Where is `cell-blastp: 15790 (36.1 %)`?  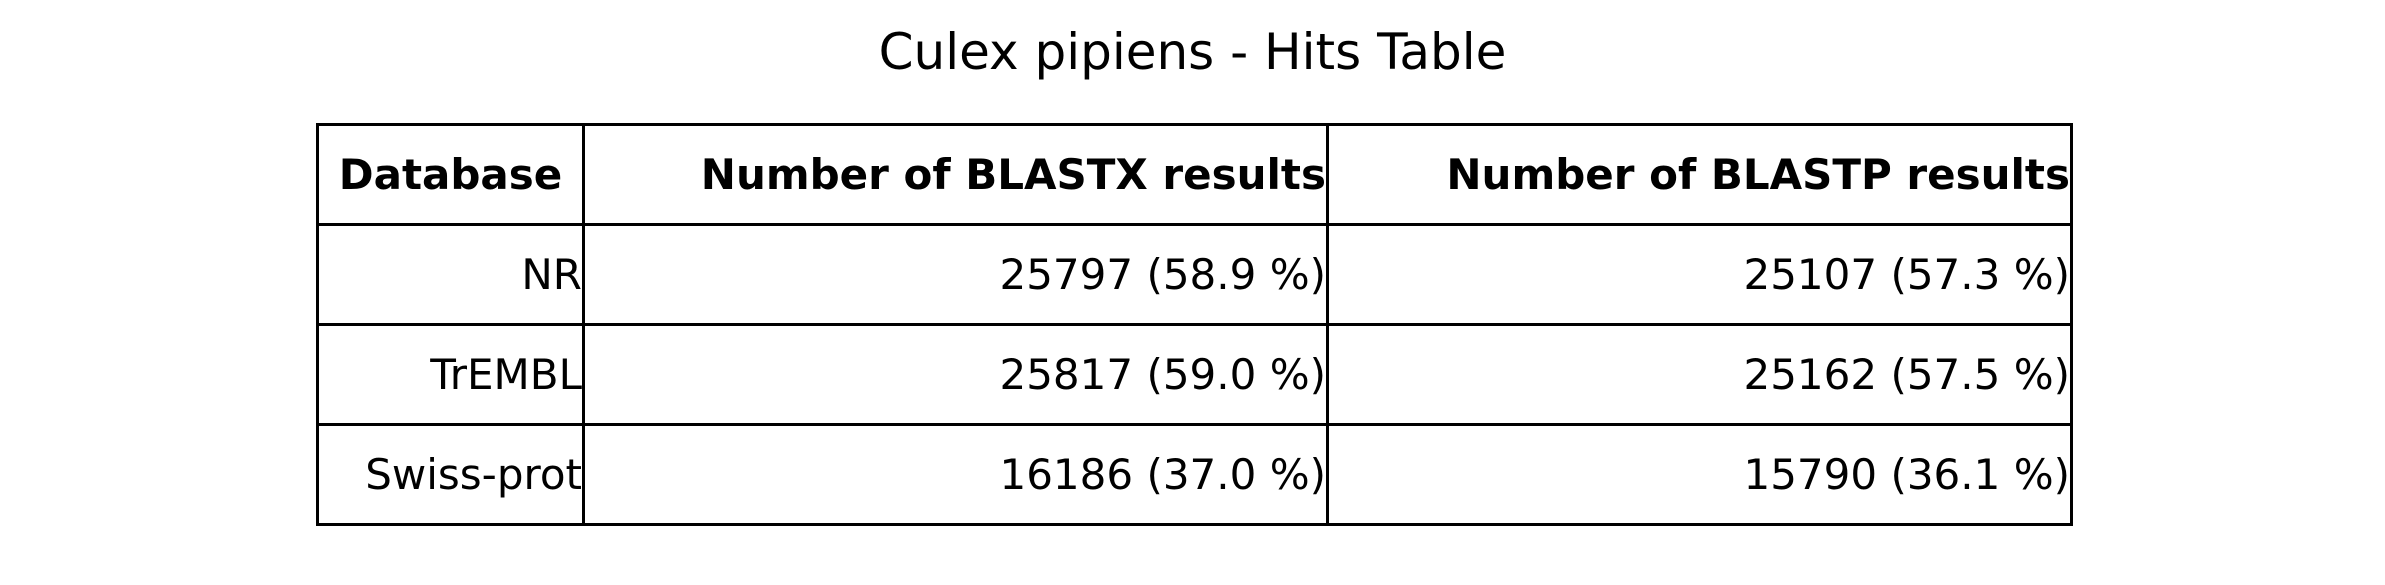
cell-blastp: 15790 (36.1 %) is located at coordinates (1699, 474).